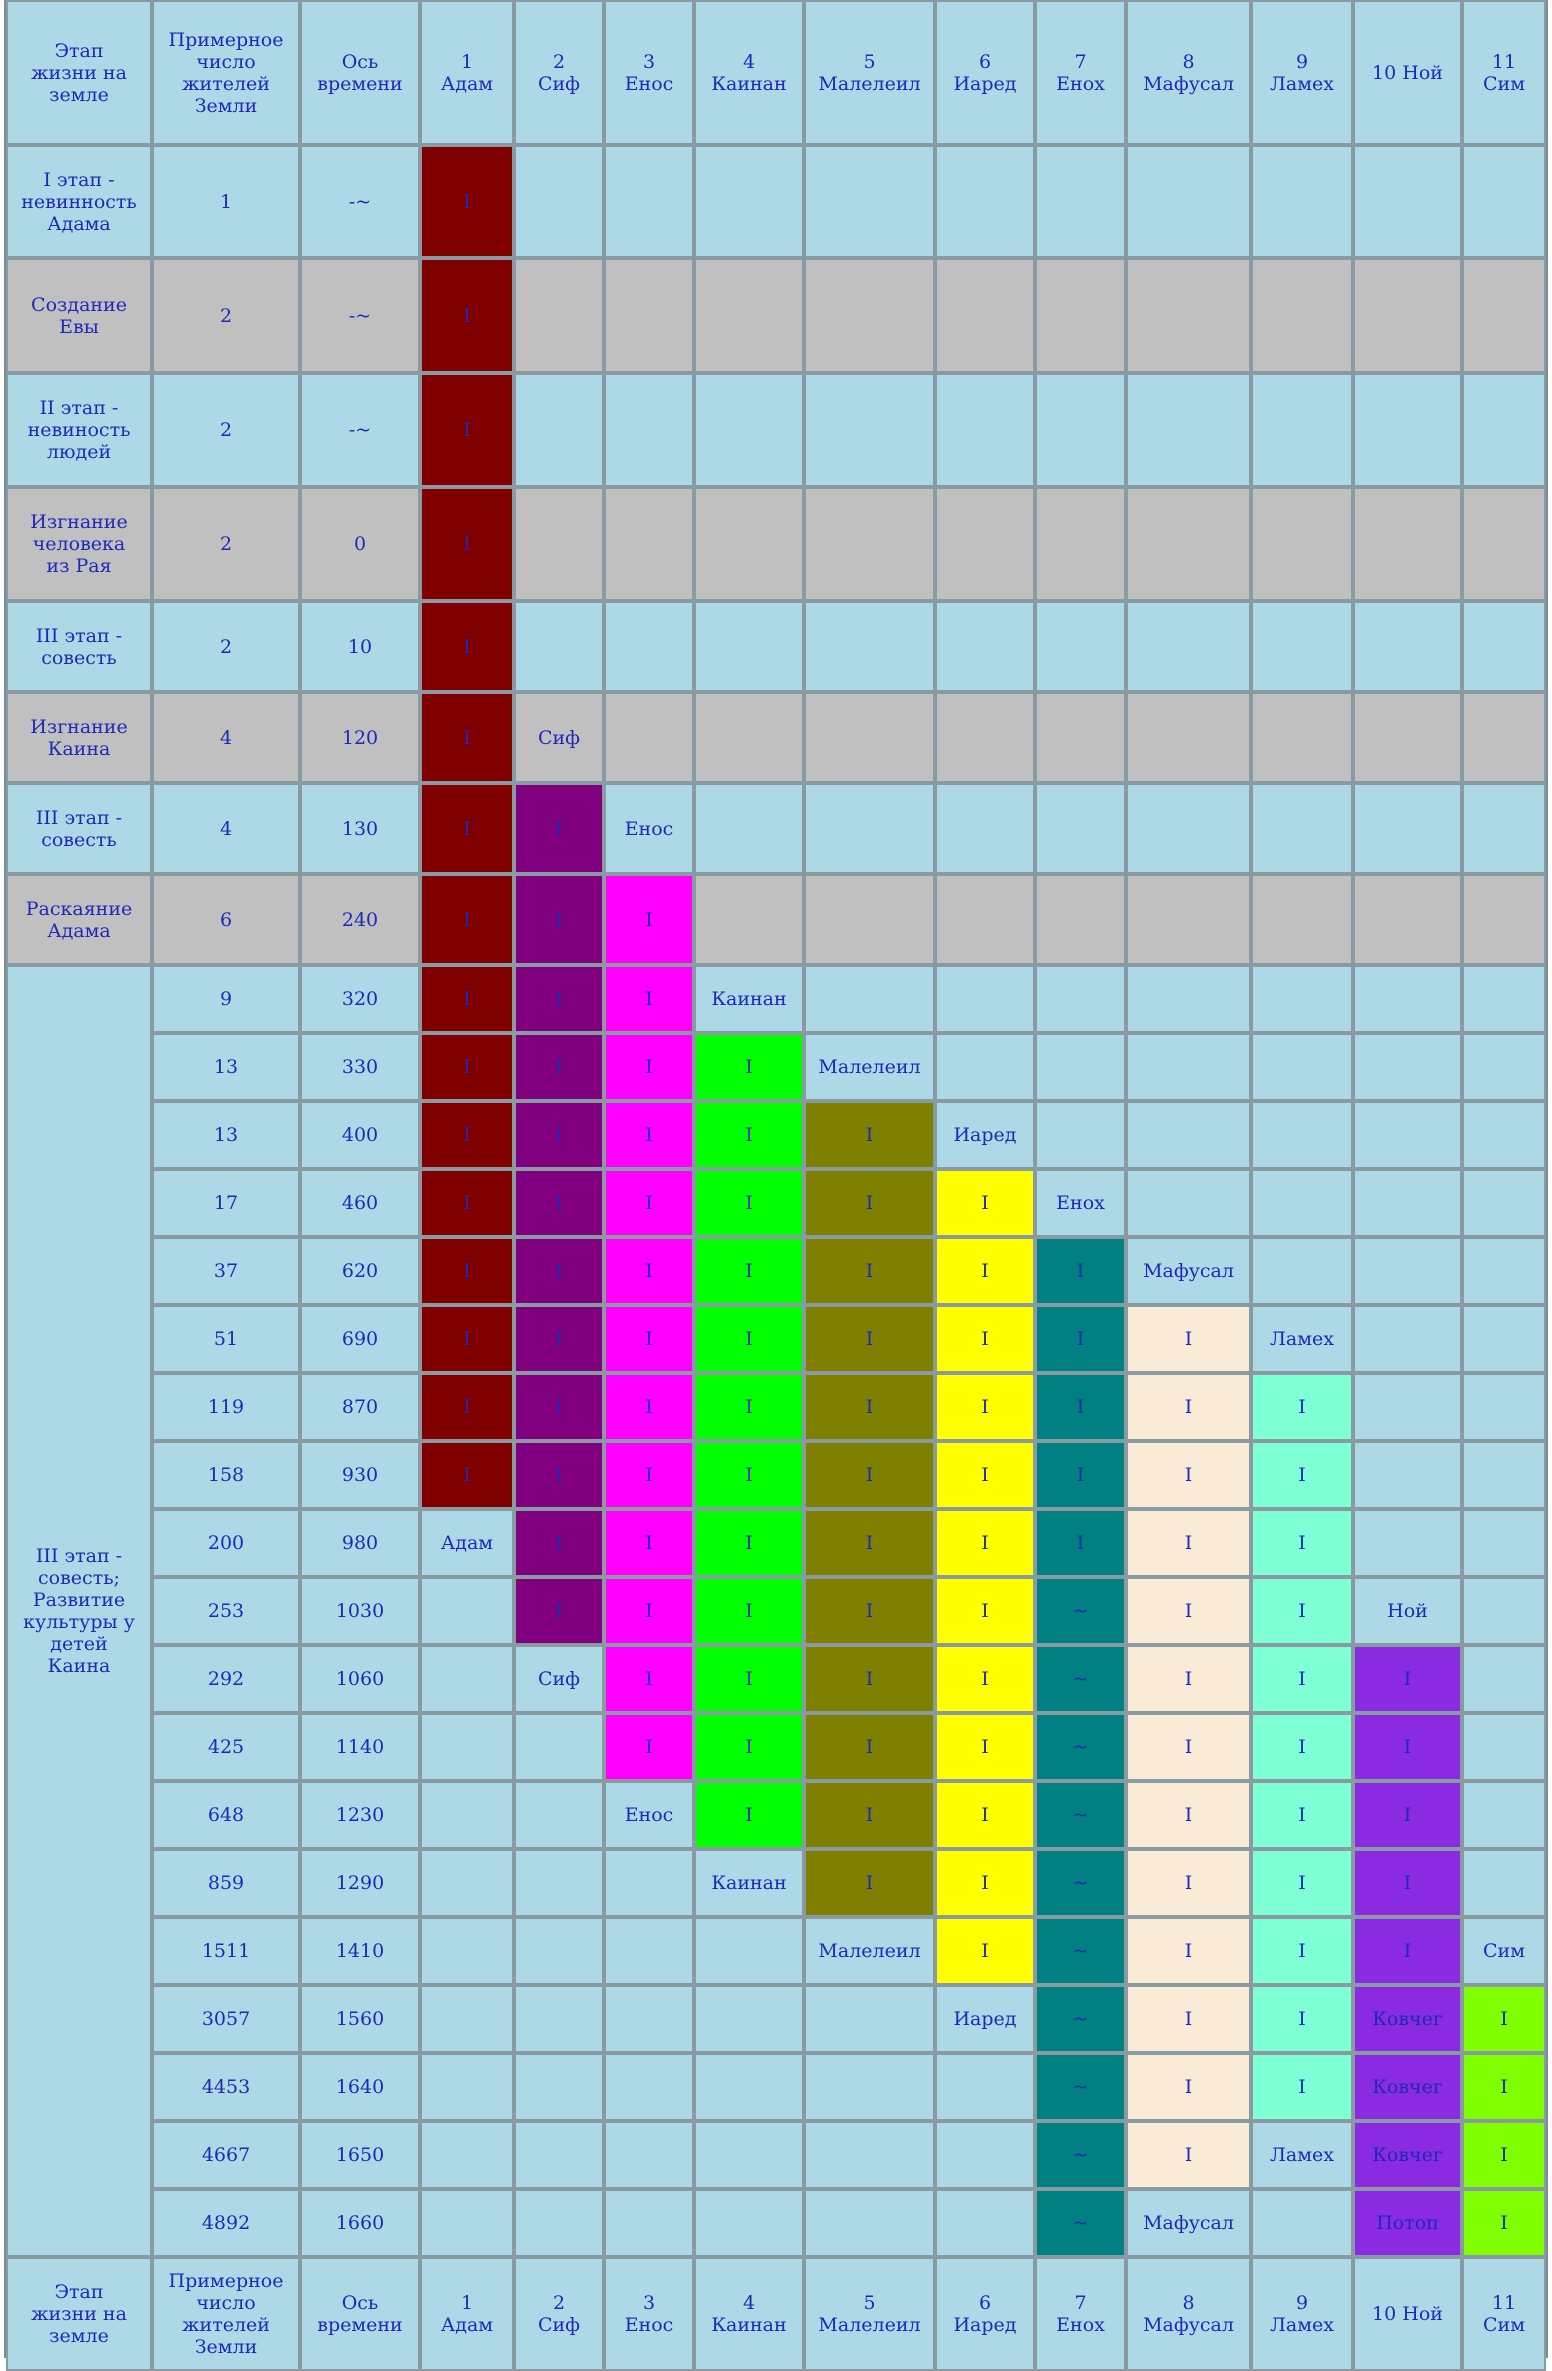 The height and width of the screenshot is (2371, 1552). I want to click on population-cell: 648, so click(226, 1815).